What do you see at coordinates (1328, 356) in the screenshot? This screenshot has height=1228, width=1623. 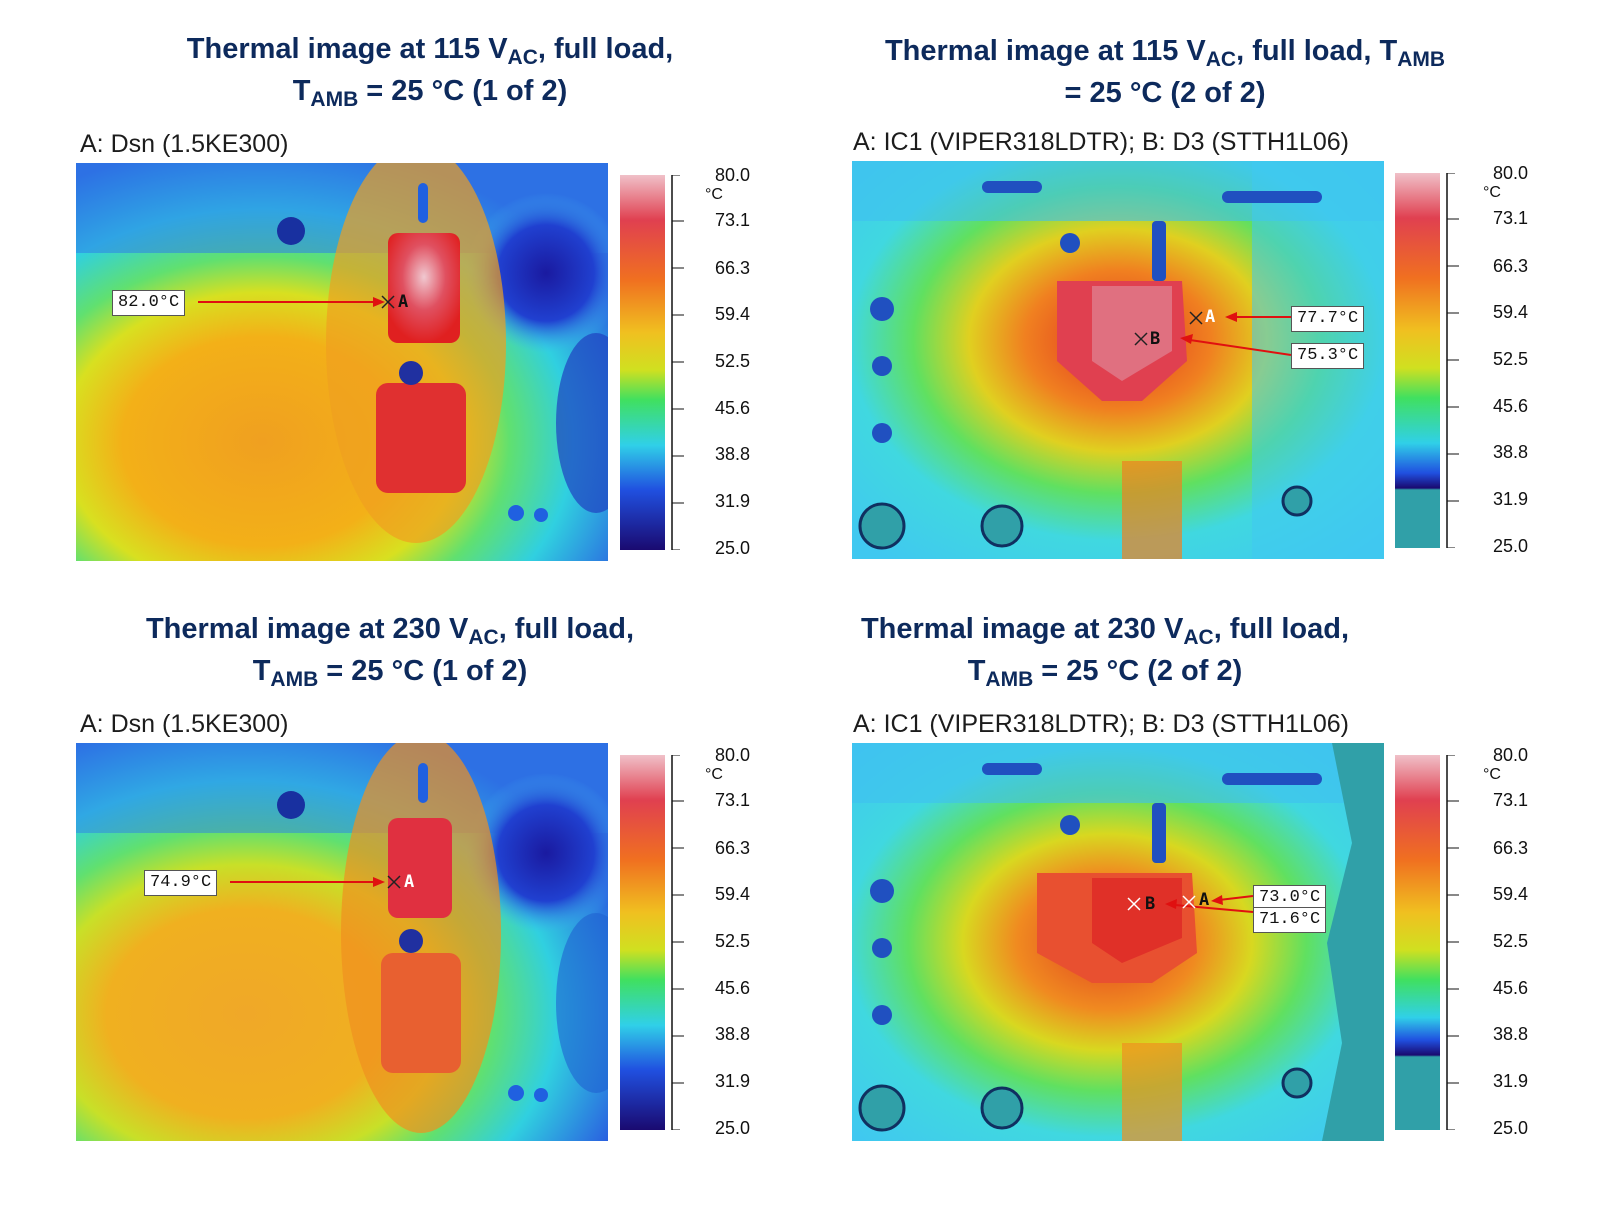 I see `temperature-callout-b: 75.3°C` at bounding box center [1328, 356].